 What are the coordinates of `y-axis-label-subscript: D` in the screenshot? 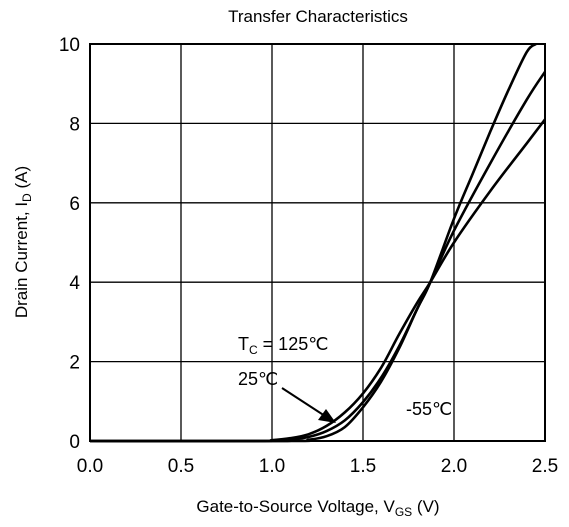 It's located at (27, 197).